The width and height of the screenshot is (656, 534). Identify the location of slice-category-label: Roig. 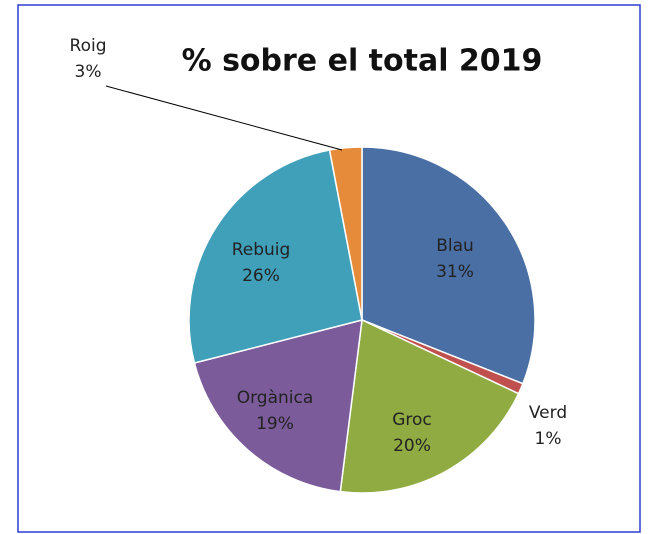
(88, 46).